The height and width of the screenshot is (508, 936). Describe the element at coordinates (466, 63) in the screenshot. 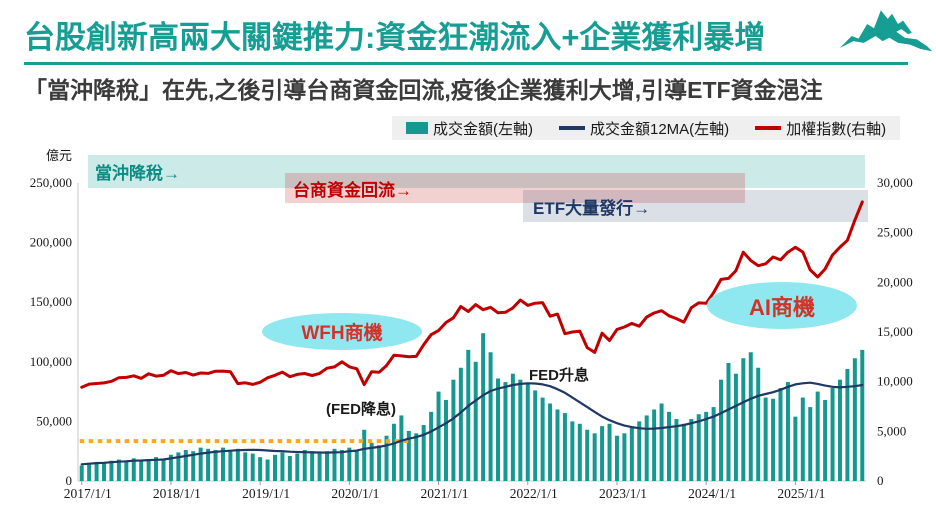

I see `title-underline` at that location.